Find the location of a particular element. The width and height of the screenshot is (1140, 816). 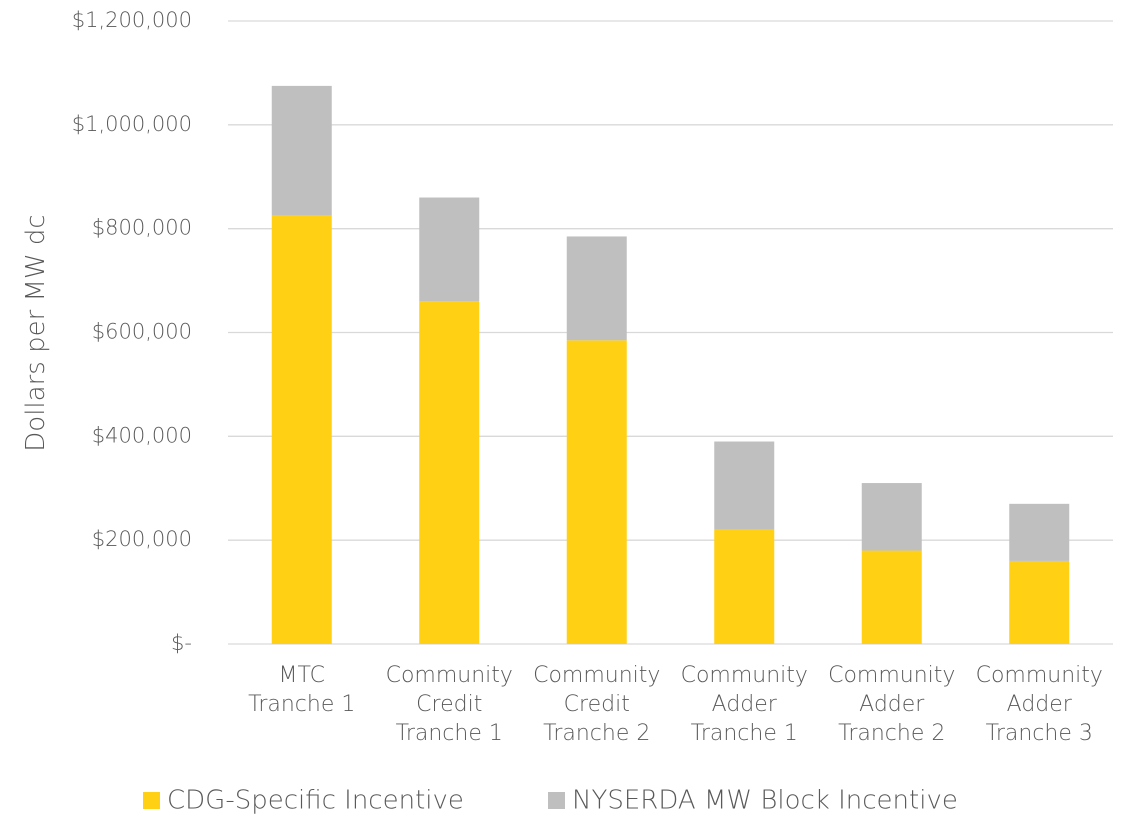

y-tick-label: $600,000 is located at coordinates (142, 332).